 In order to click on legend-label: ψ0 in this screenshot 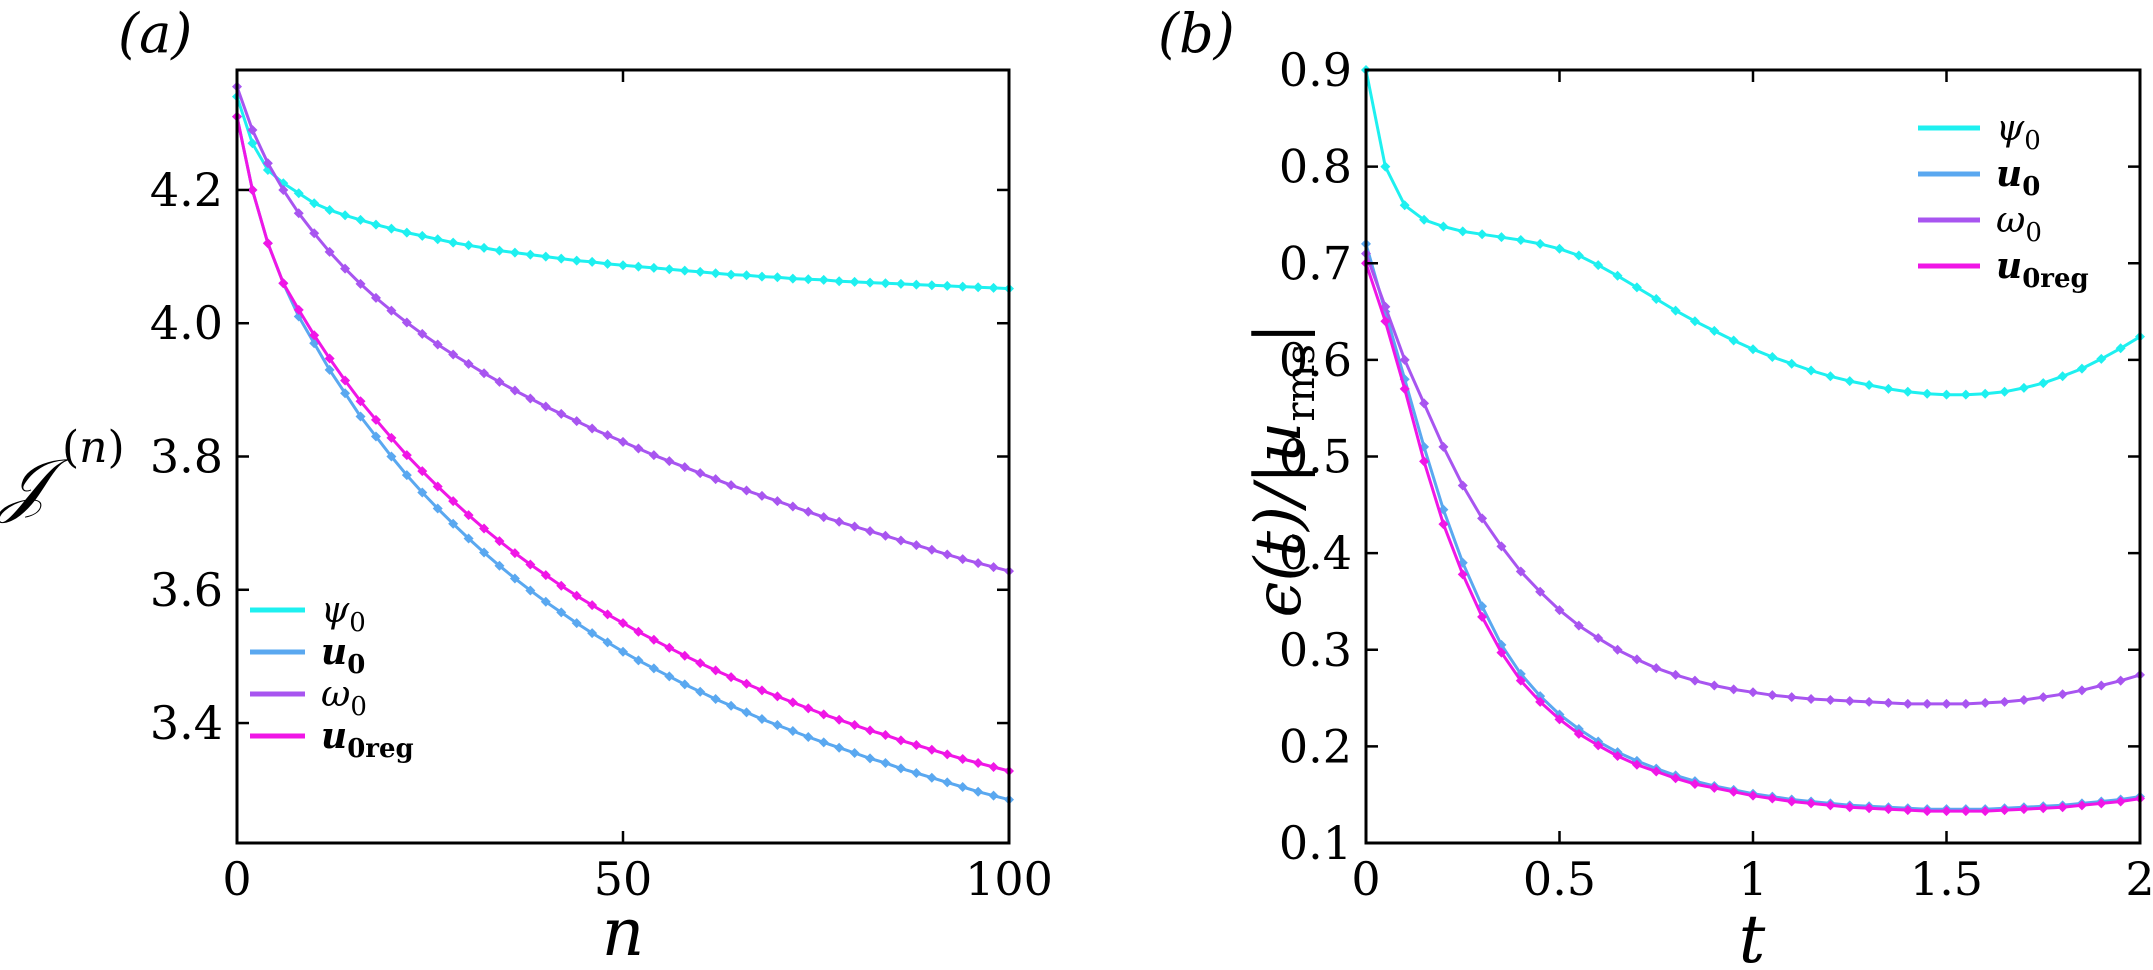, I will do `click(2018, 132)`.